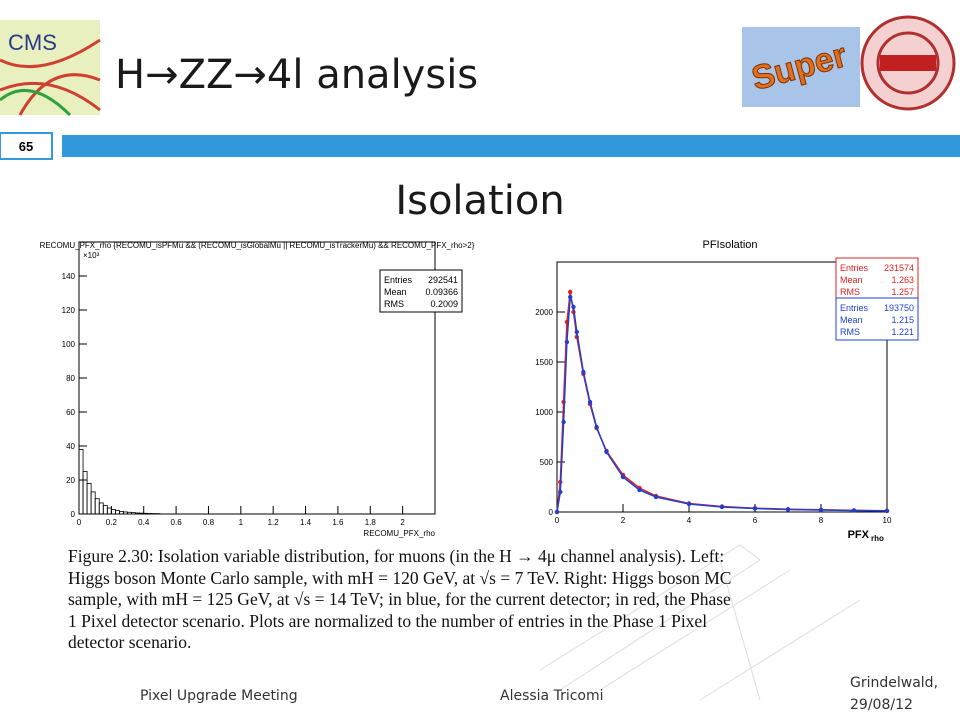 The image size is (960, 720). Describe the element at coordinates (894, 694) in the screenshot. I see `footer-place-date: Grindelwald, 29/08/12` at that location.